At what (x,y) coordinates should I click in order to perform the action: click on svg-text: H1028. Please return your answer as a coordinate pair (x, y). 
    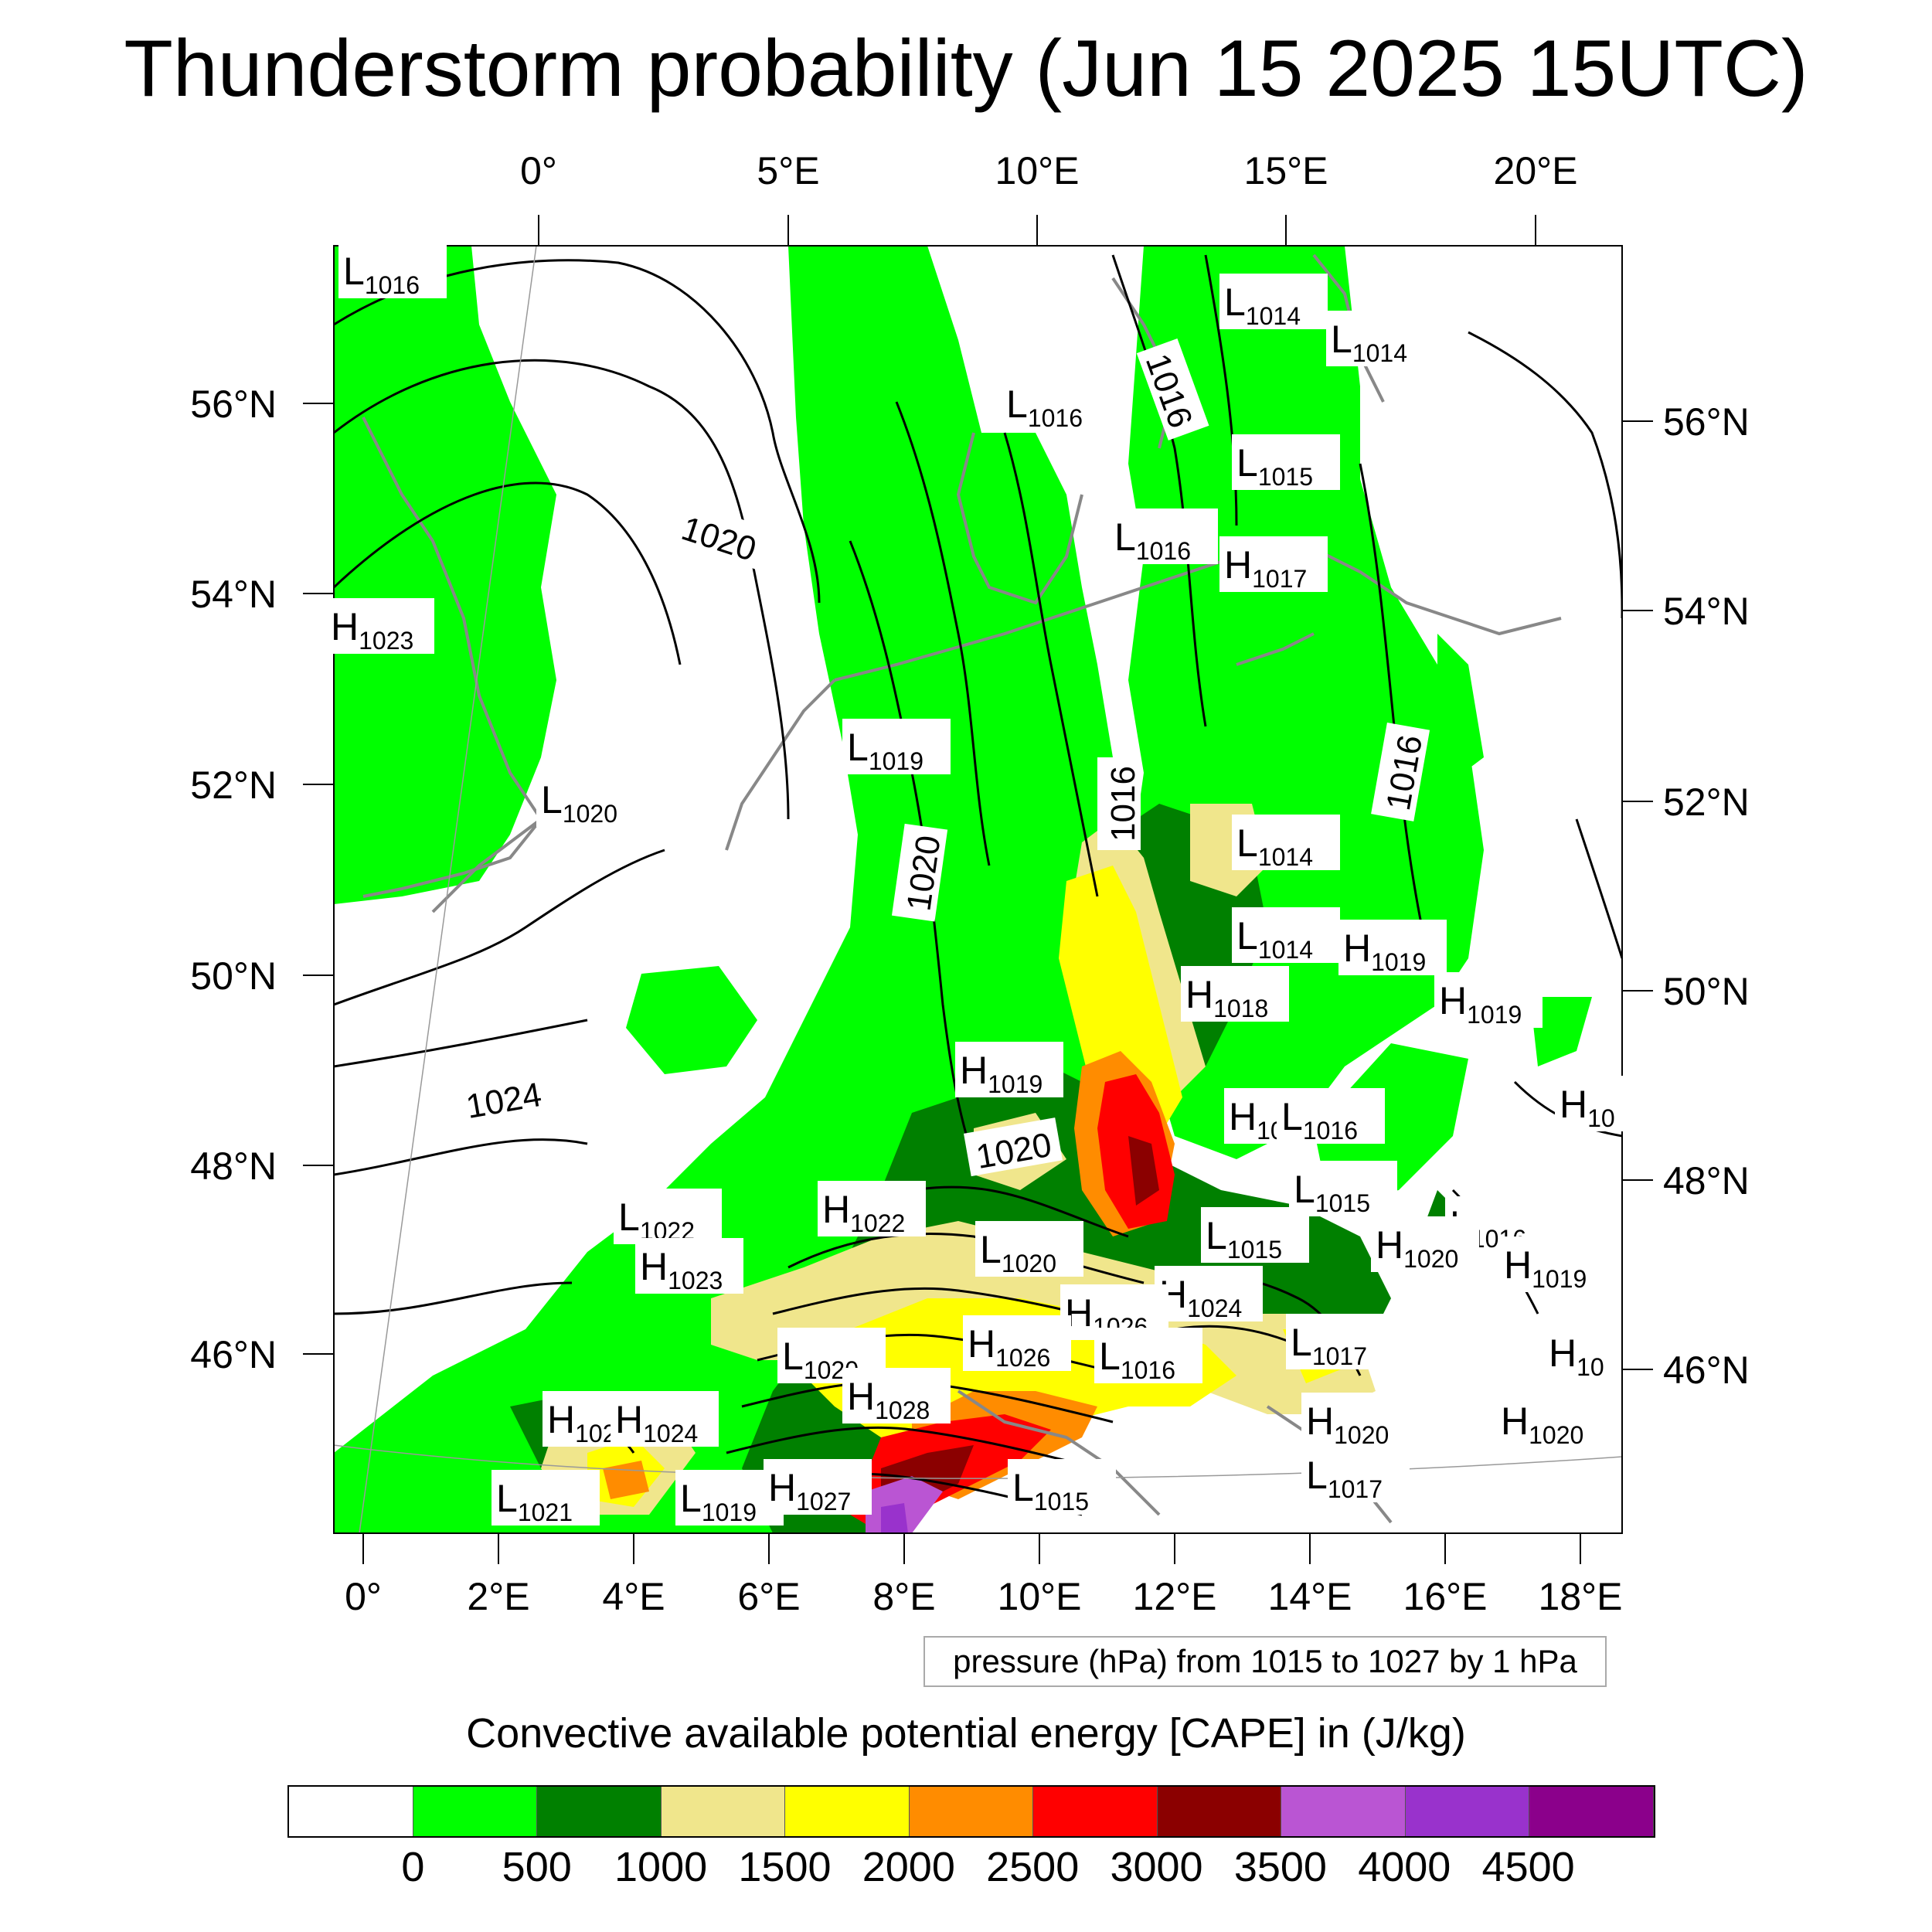
    Looking at the image, I should click on (889, 1399).